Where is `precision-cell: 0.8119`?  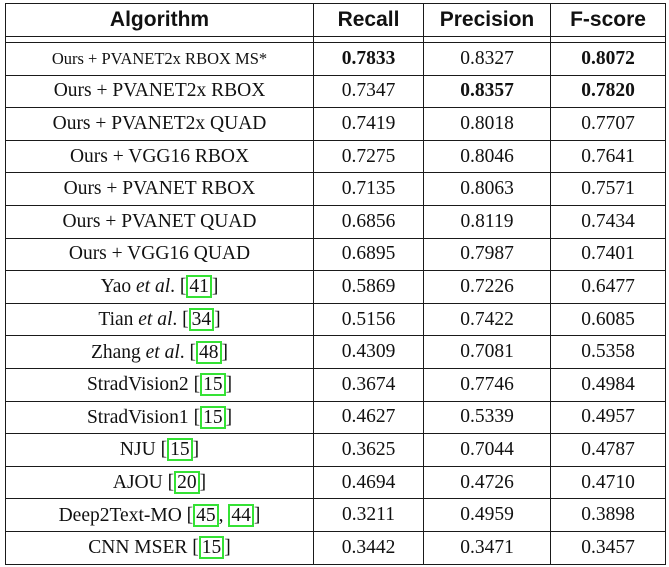 precision-cell: 0.8119 is located at coordinates (487, 221).